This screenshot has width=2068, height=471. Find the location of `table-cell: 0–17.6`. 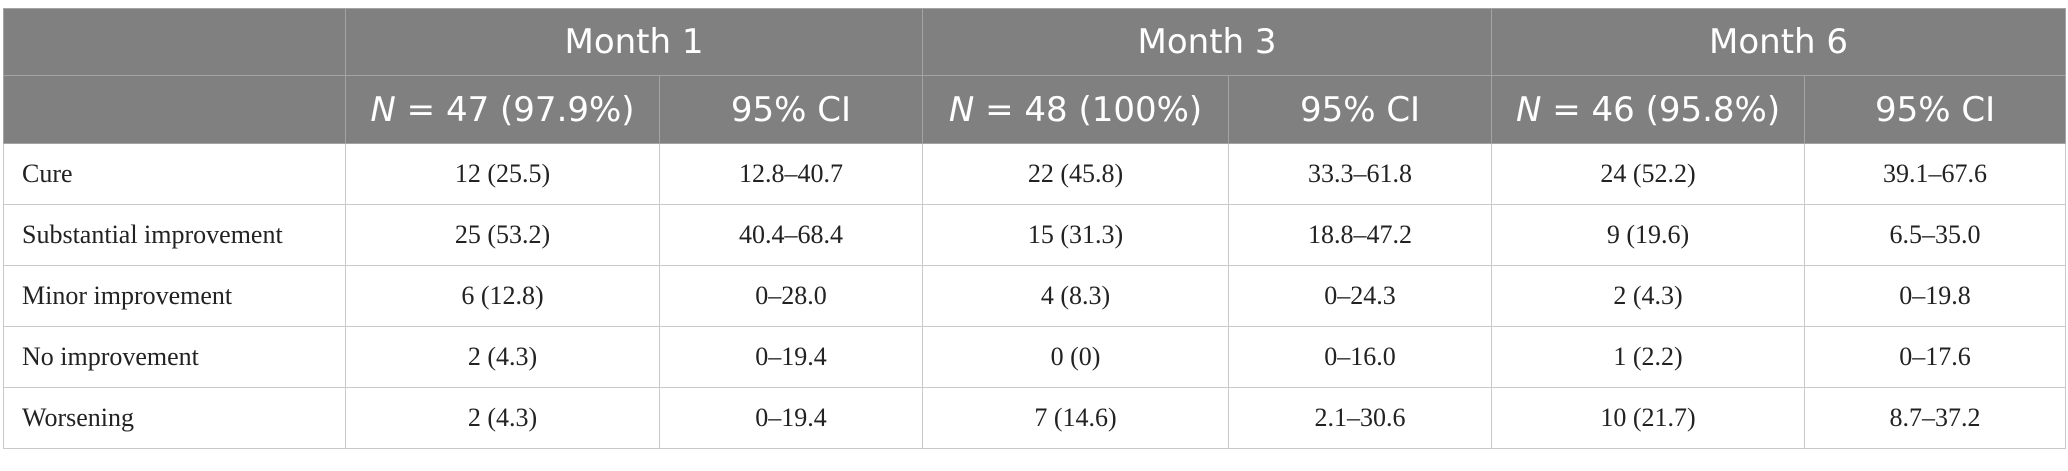

table-cell: 0–17.6 is located at coordinates (1935, 357).